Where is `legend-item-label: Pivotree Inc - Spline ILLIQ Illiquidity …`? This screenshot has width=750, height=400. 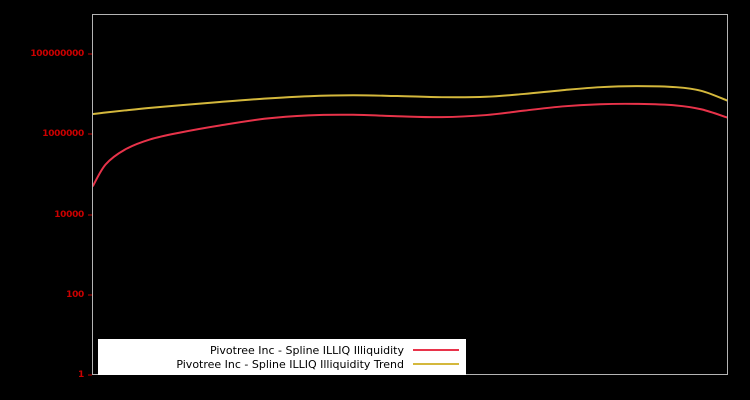
legend-item-label: Pivotree Inc - Spline ILLIQ Illiquidity … is located at coordinates (290, 364).